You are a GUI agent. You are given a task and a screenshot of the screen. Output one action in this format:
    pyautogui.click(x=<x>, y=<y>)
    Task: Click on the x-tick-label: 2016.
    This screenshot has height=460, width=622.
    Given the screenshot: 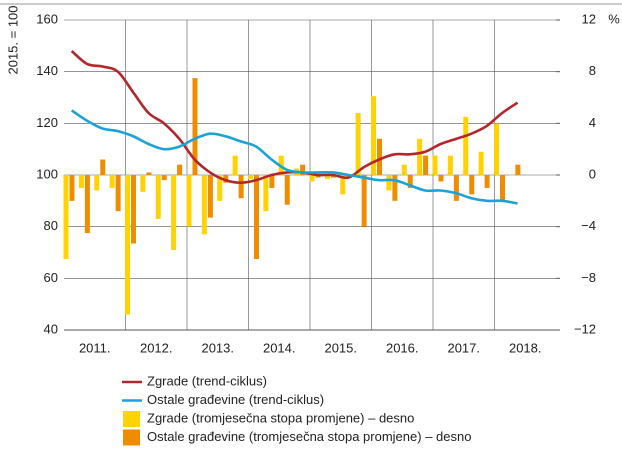 What is the action you would take?
    pyautogui.click(x=402, y=347)
    